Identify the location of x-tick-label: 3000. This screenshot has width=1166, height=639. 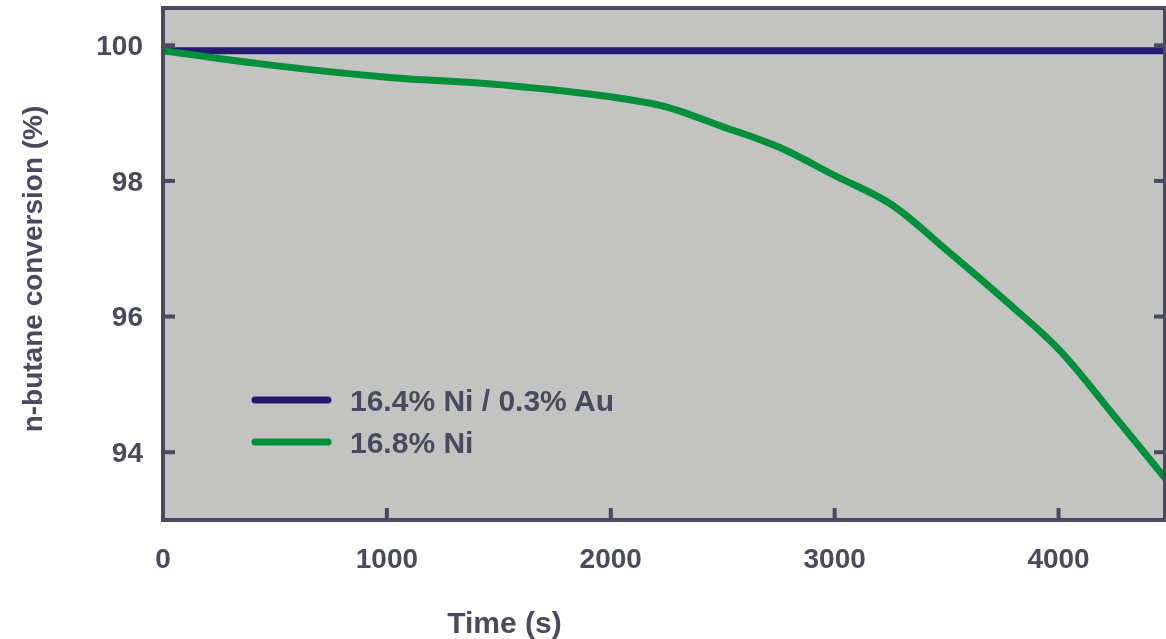
(834, 558).